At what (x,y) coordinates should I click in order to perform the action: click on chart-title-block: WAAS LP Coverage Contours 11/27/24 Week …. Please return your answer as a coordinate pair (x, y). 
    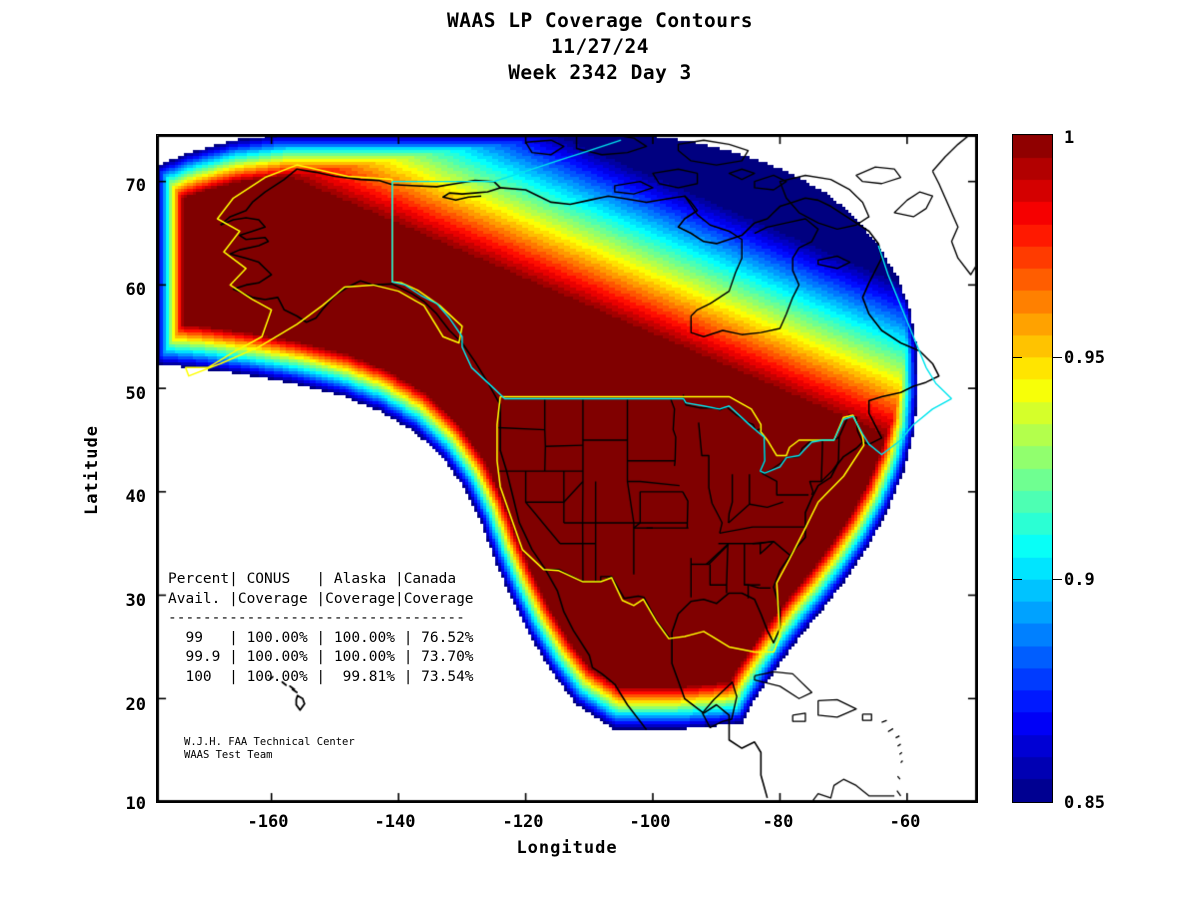
    Looking at the image, I should click on (600, 47).